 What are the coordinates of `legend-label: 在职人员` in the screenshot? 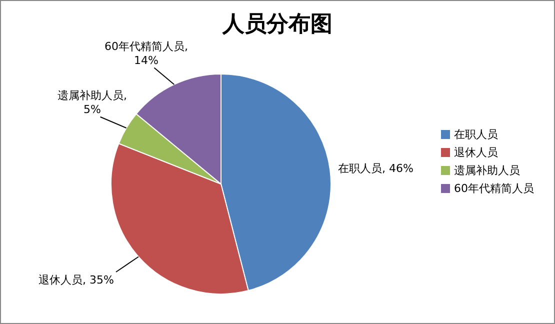 It's located at (476, 134).